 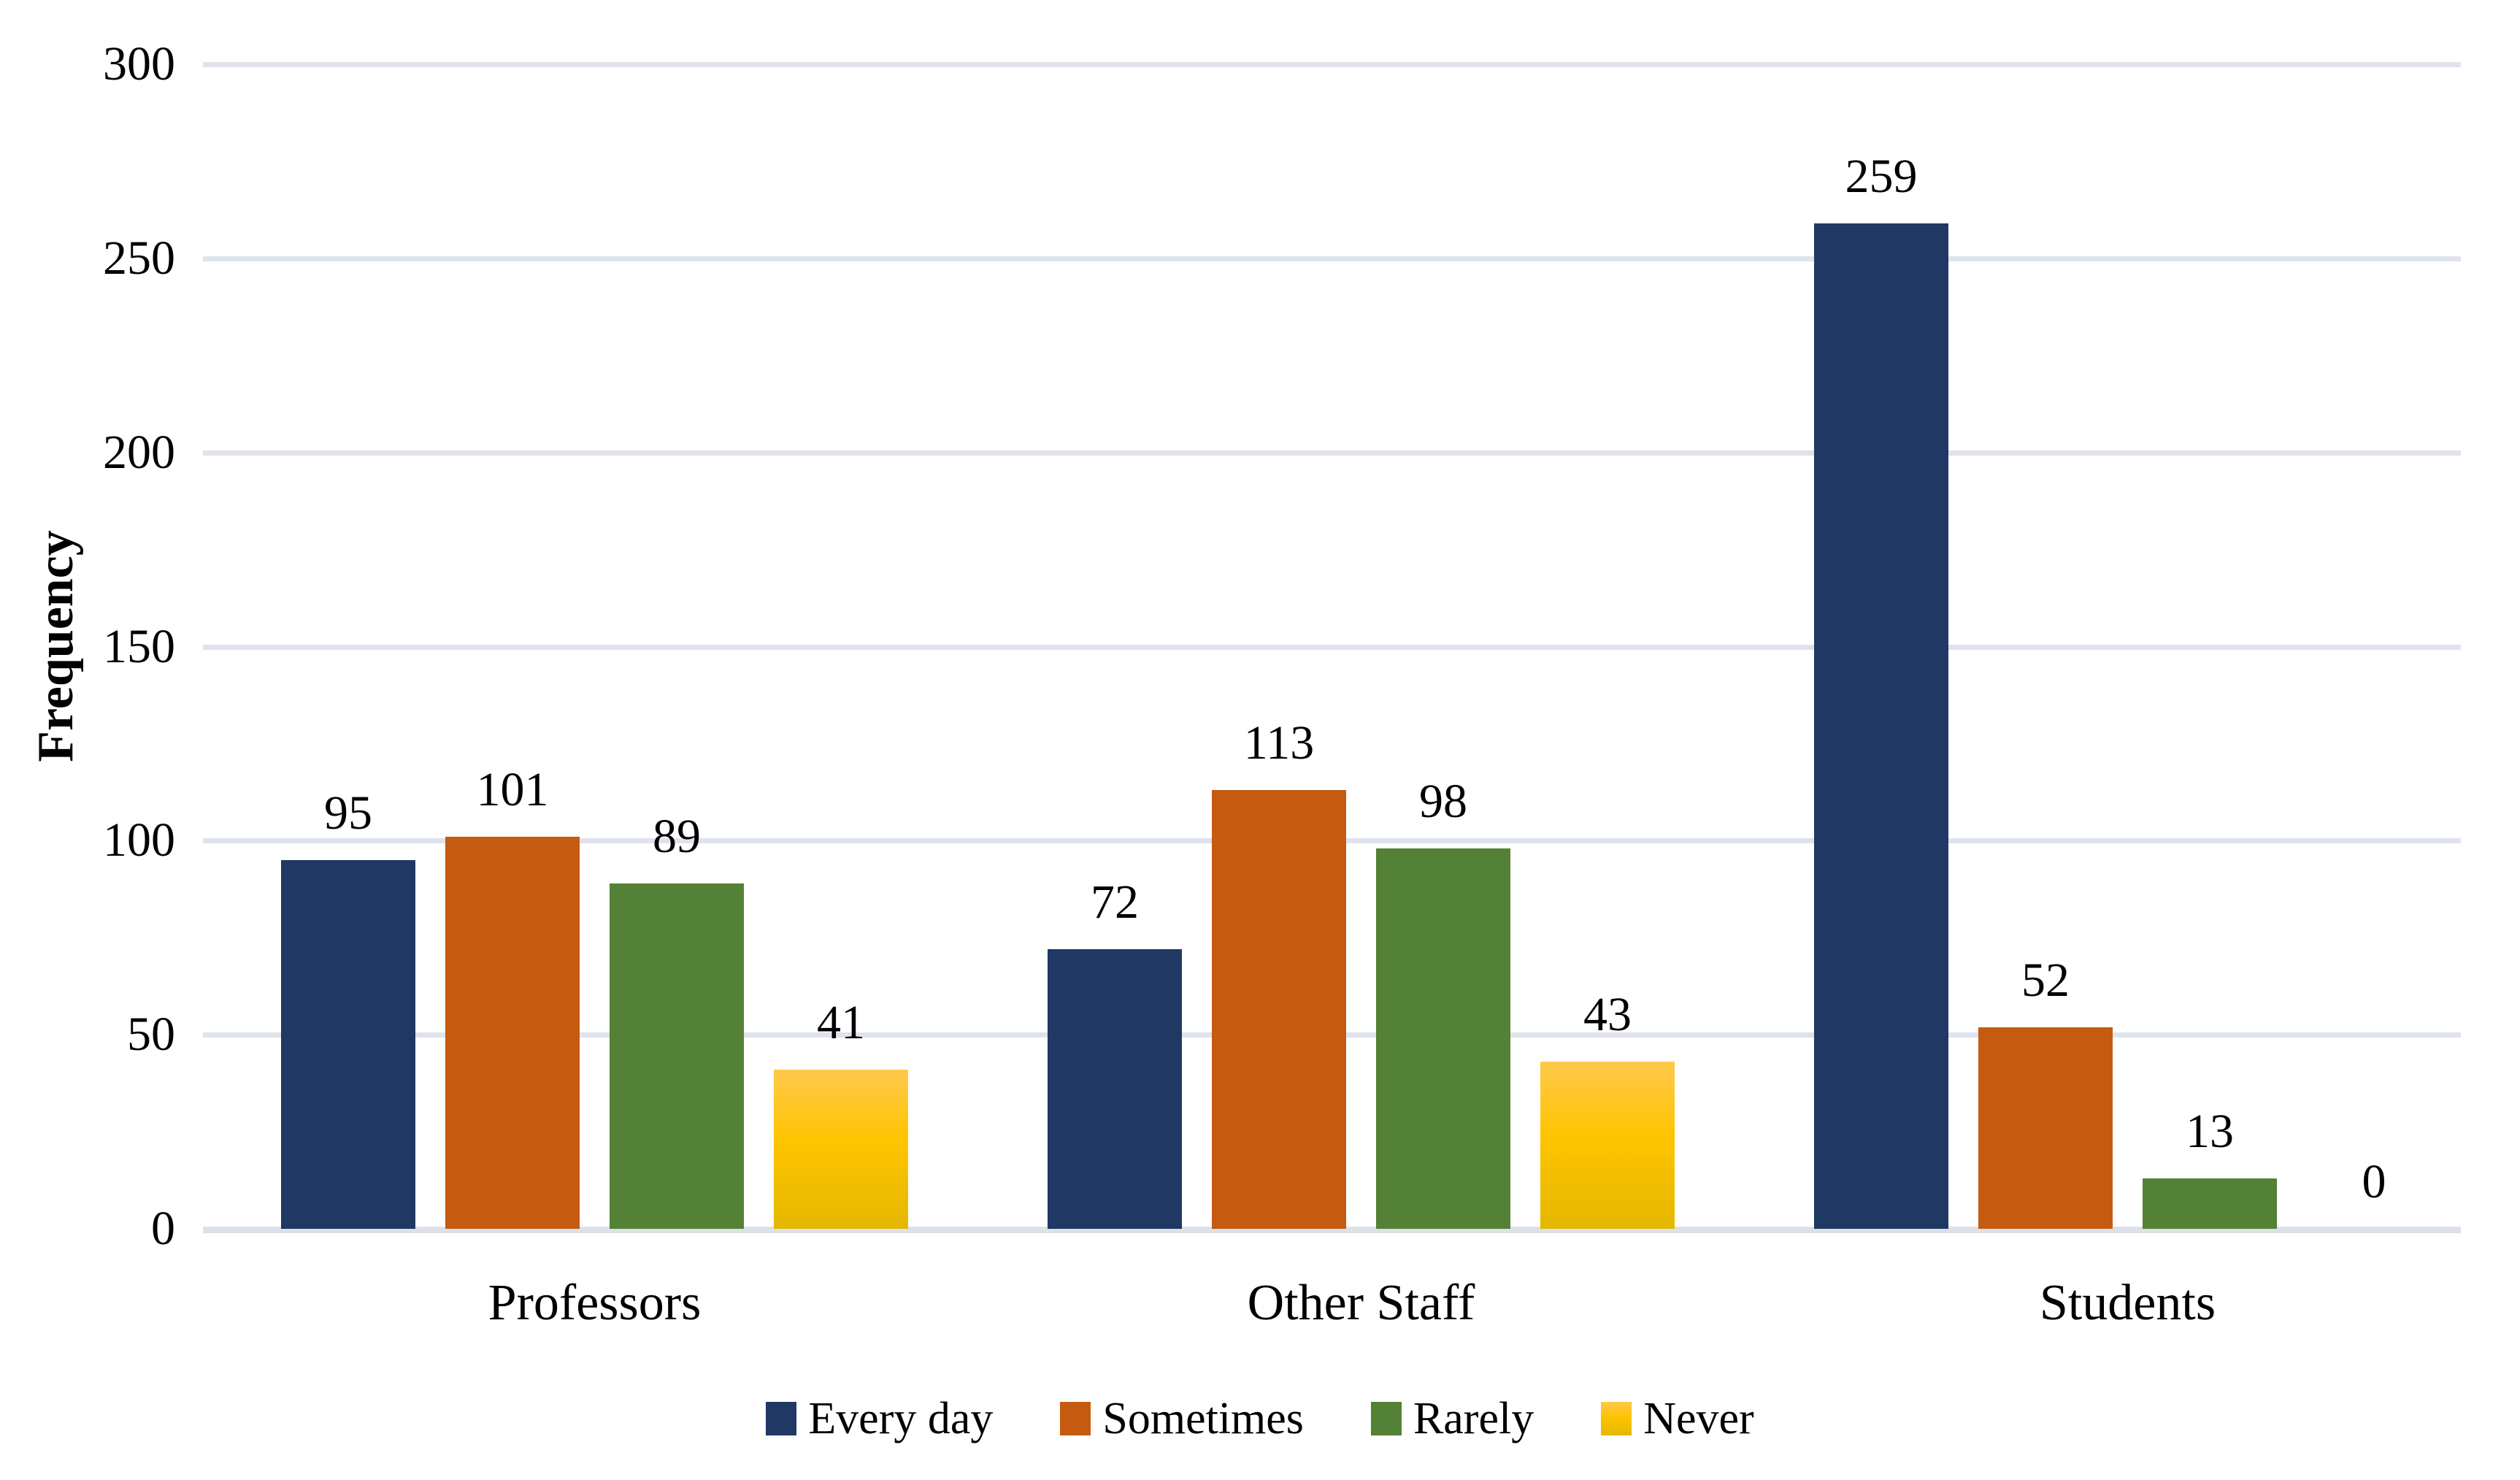 What do you see at coordinates (1115, 902) in the screenshot?
I see `bar-value-label: 72` at bounding box center [1115, 902].